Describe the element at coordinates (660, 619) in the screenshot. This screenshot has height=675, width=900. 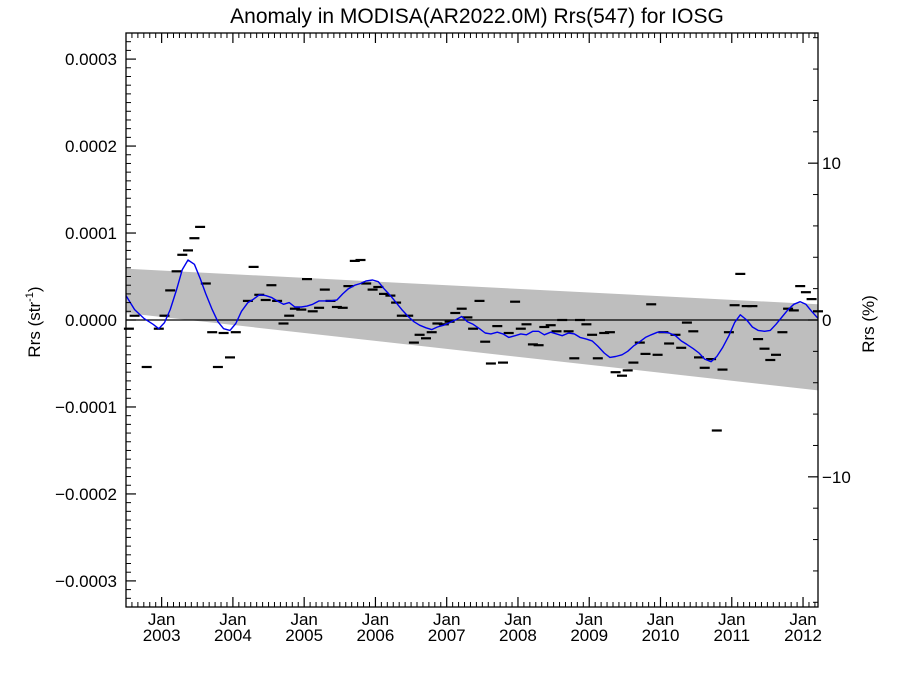
I see `x-tick-label-month-7: Jan` at that location.